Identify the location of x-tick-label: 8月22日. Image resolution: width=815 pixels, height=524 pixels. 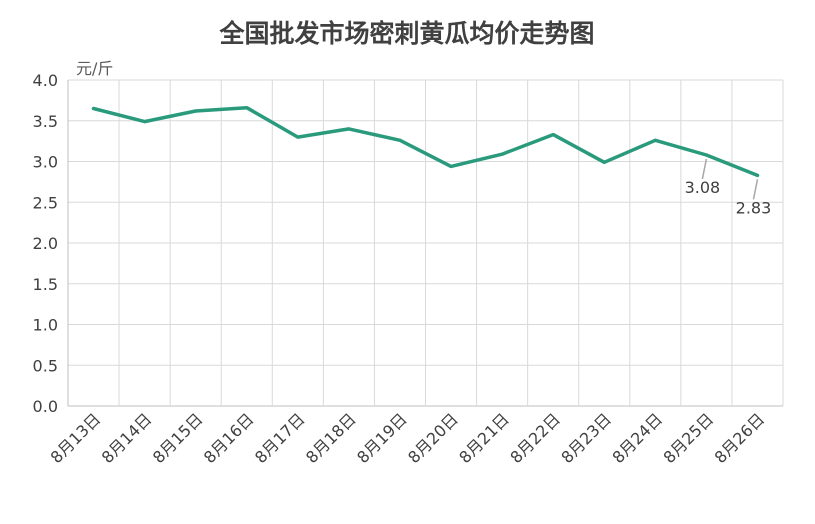
(535, 438).